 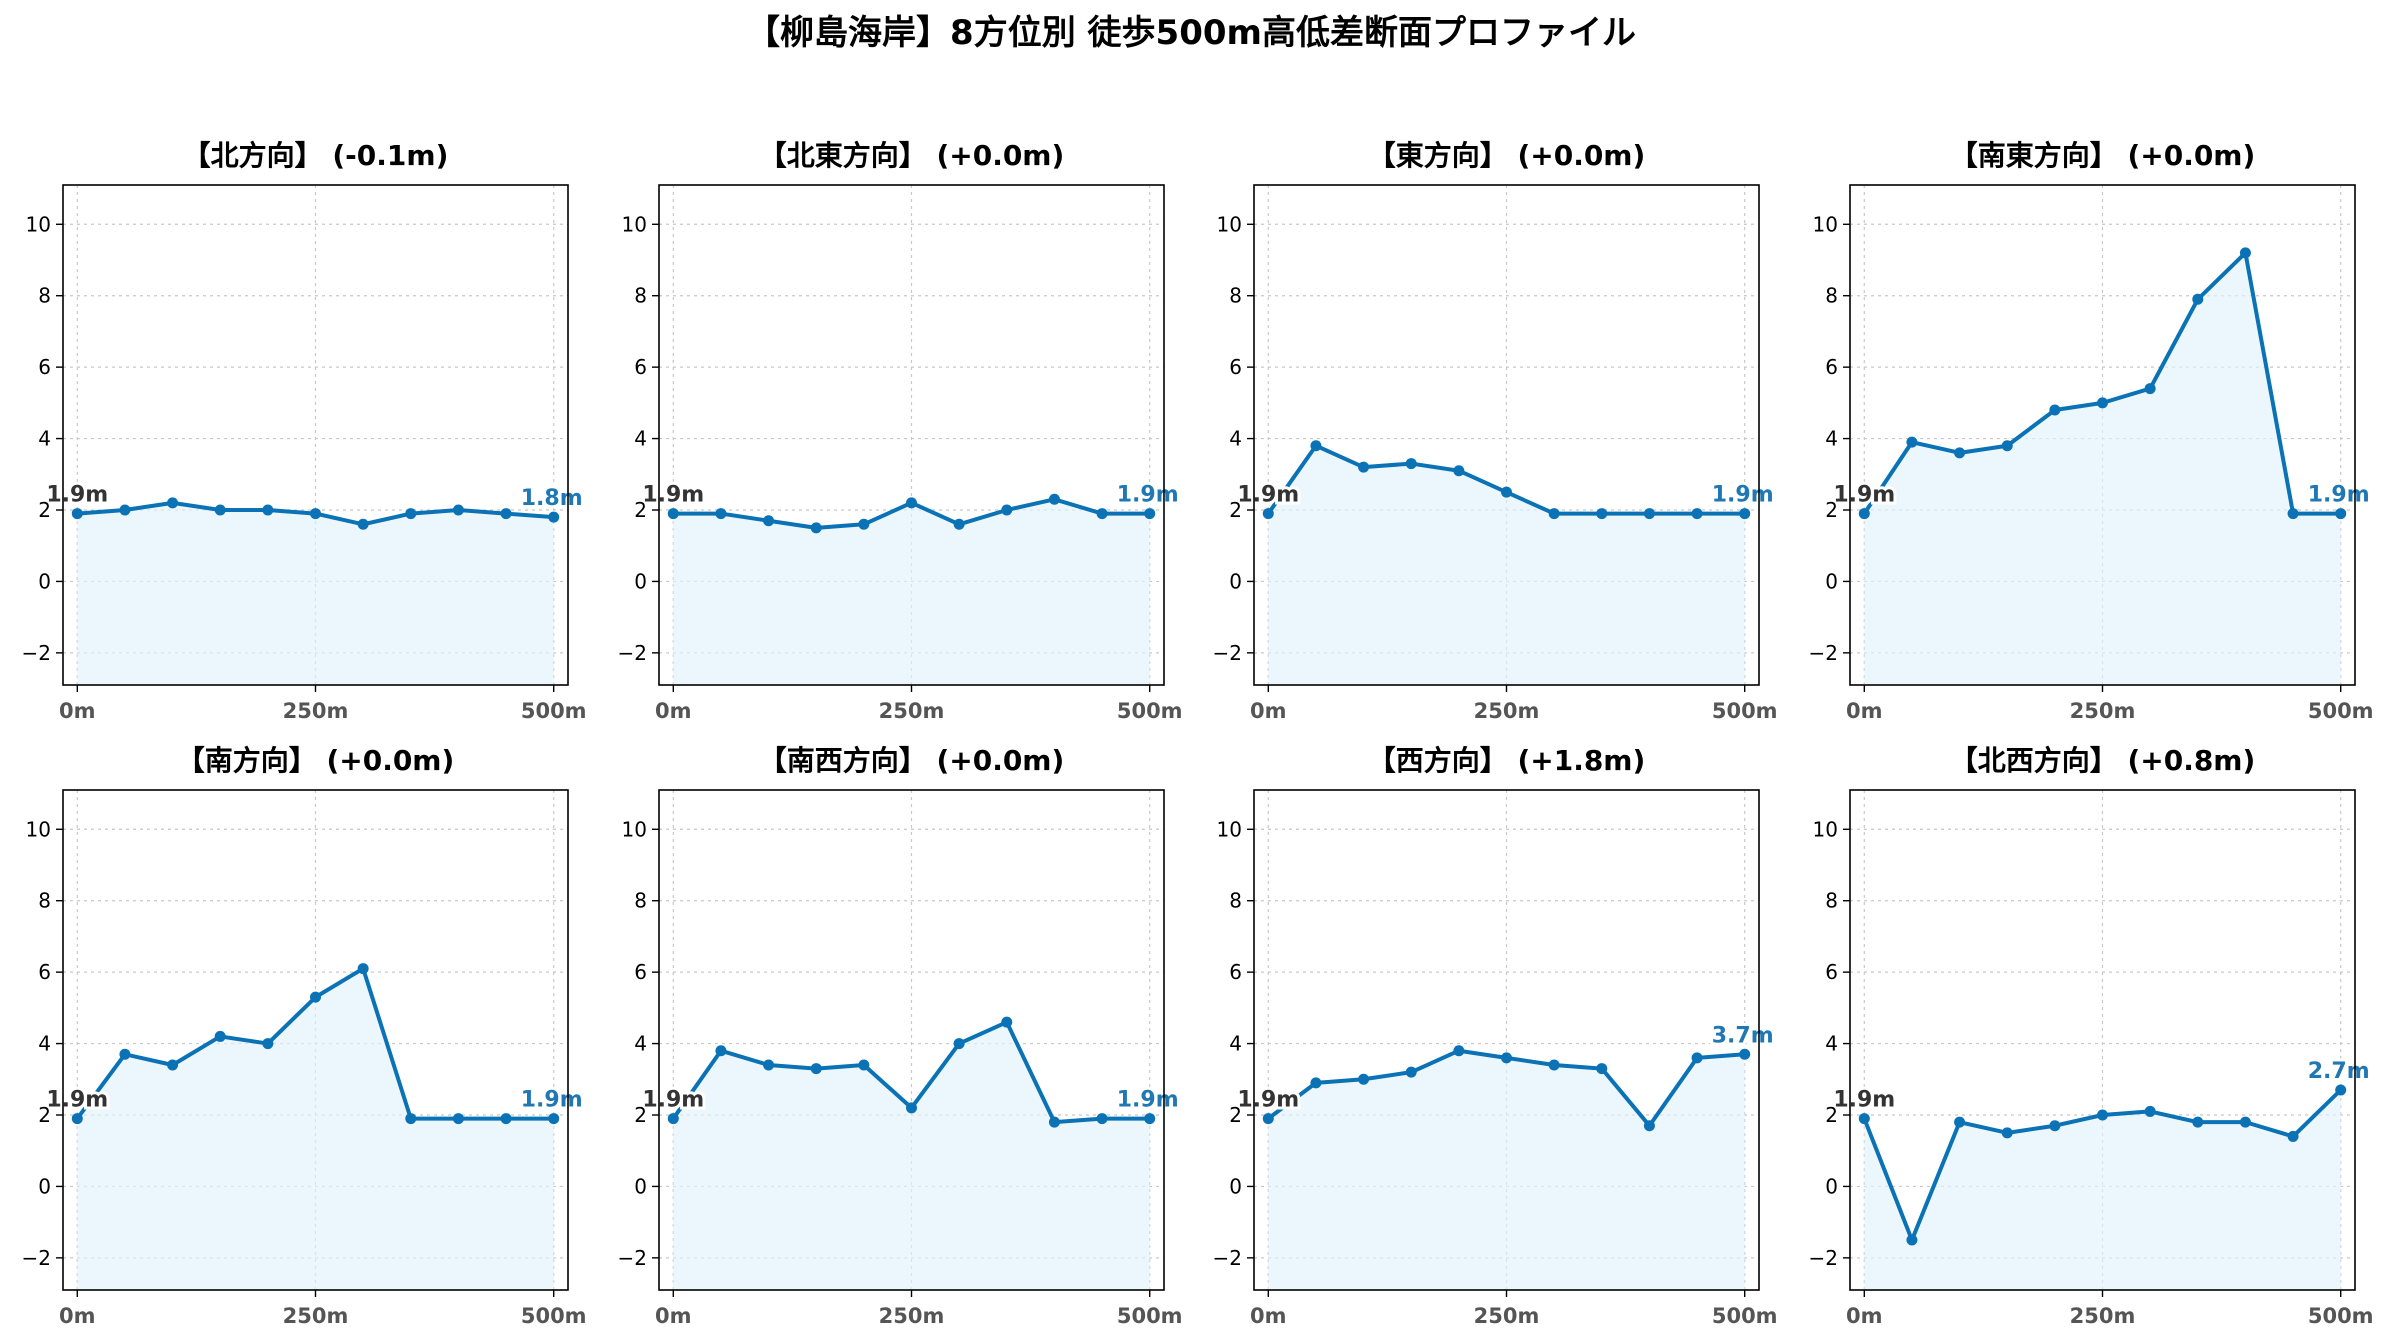 What do you see at coordinates (2103, 760) in the screenshot?
I see `panel-title: 【北西方向】 (+0.8m)` at bounding box center [2103, 760].